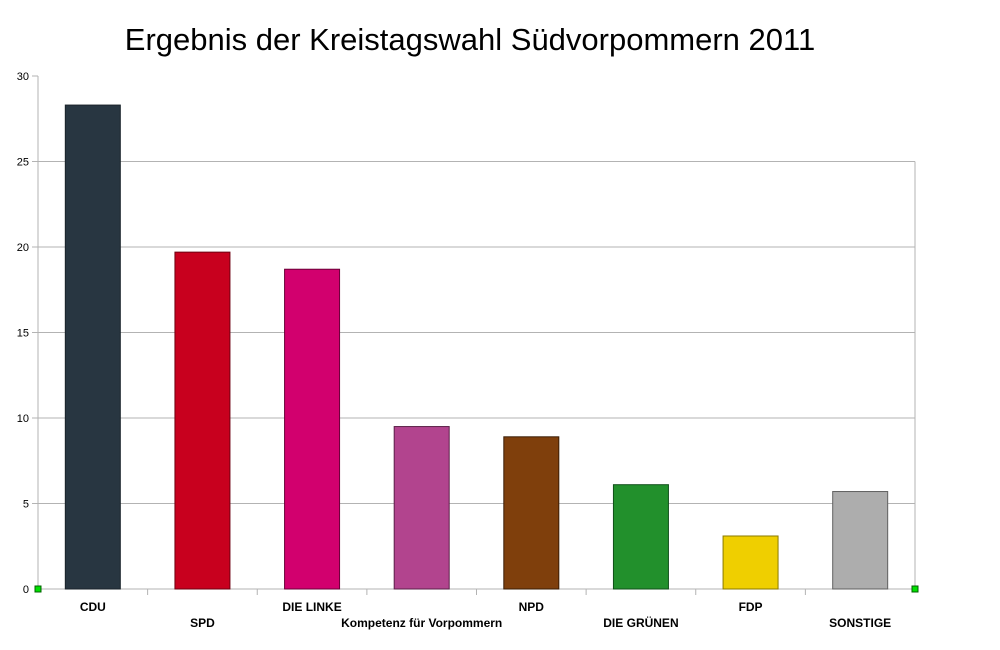  What do you see at coordinates (532, 607) in the screenshot?
I see `x-tick-label: NPD` at bounding box center [532, 607].